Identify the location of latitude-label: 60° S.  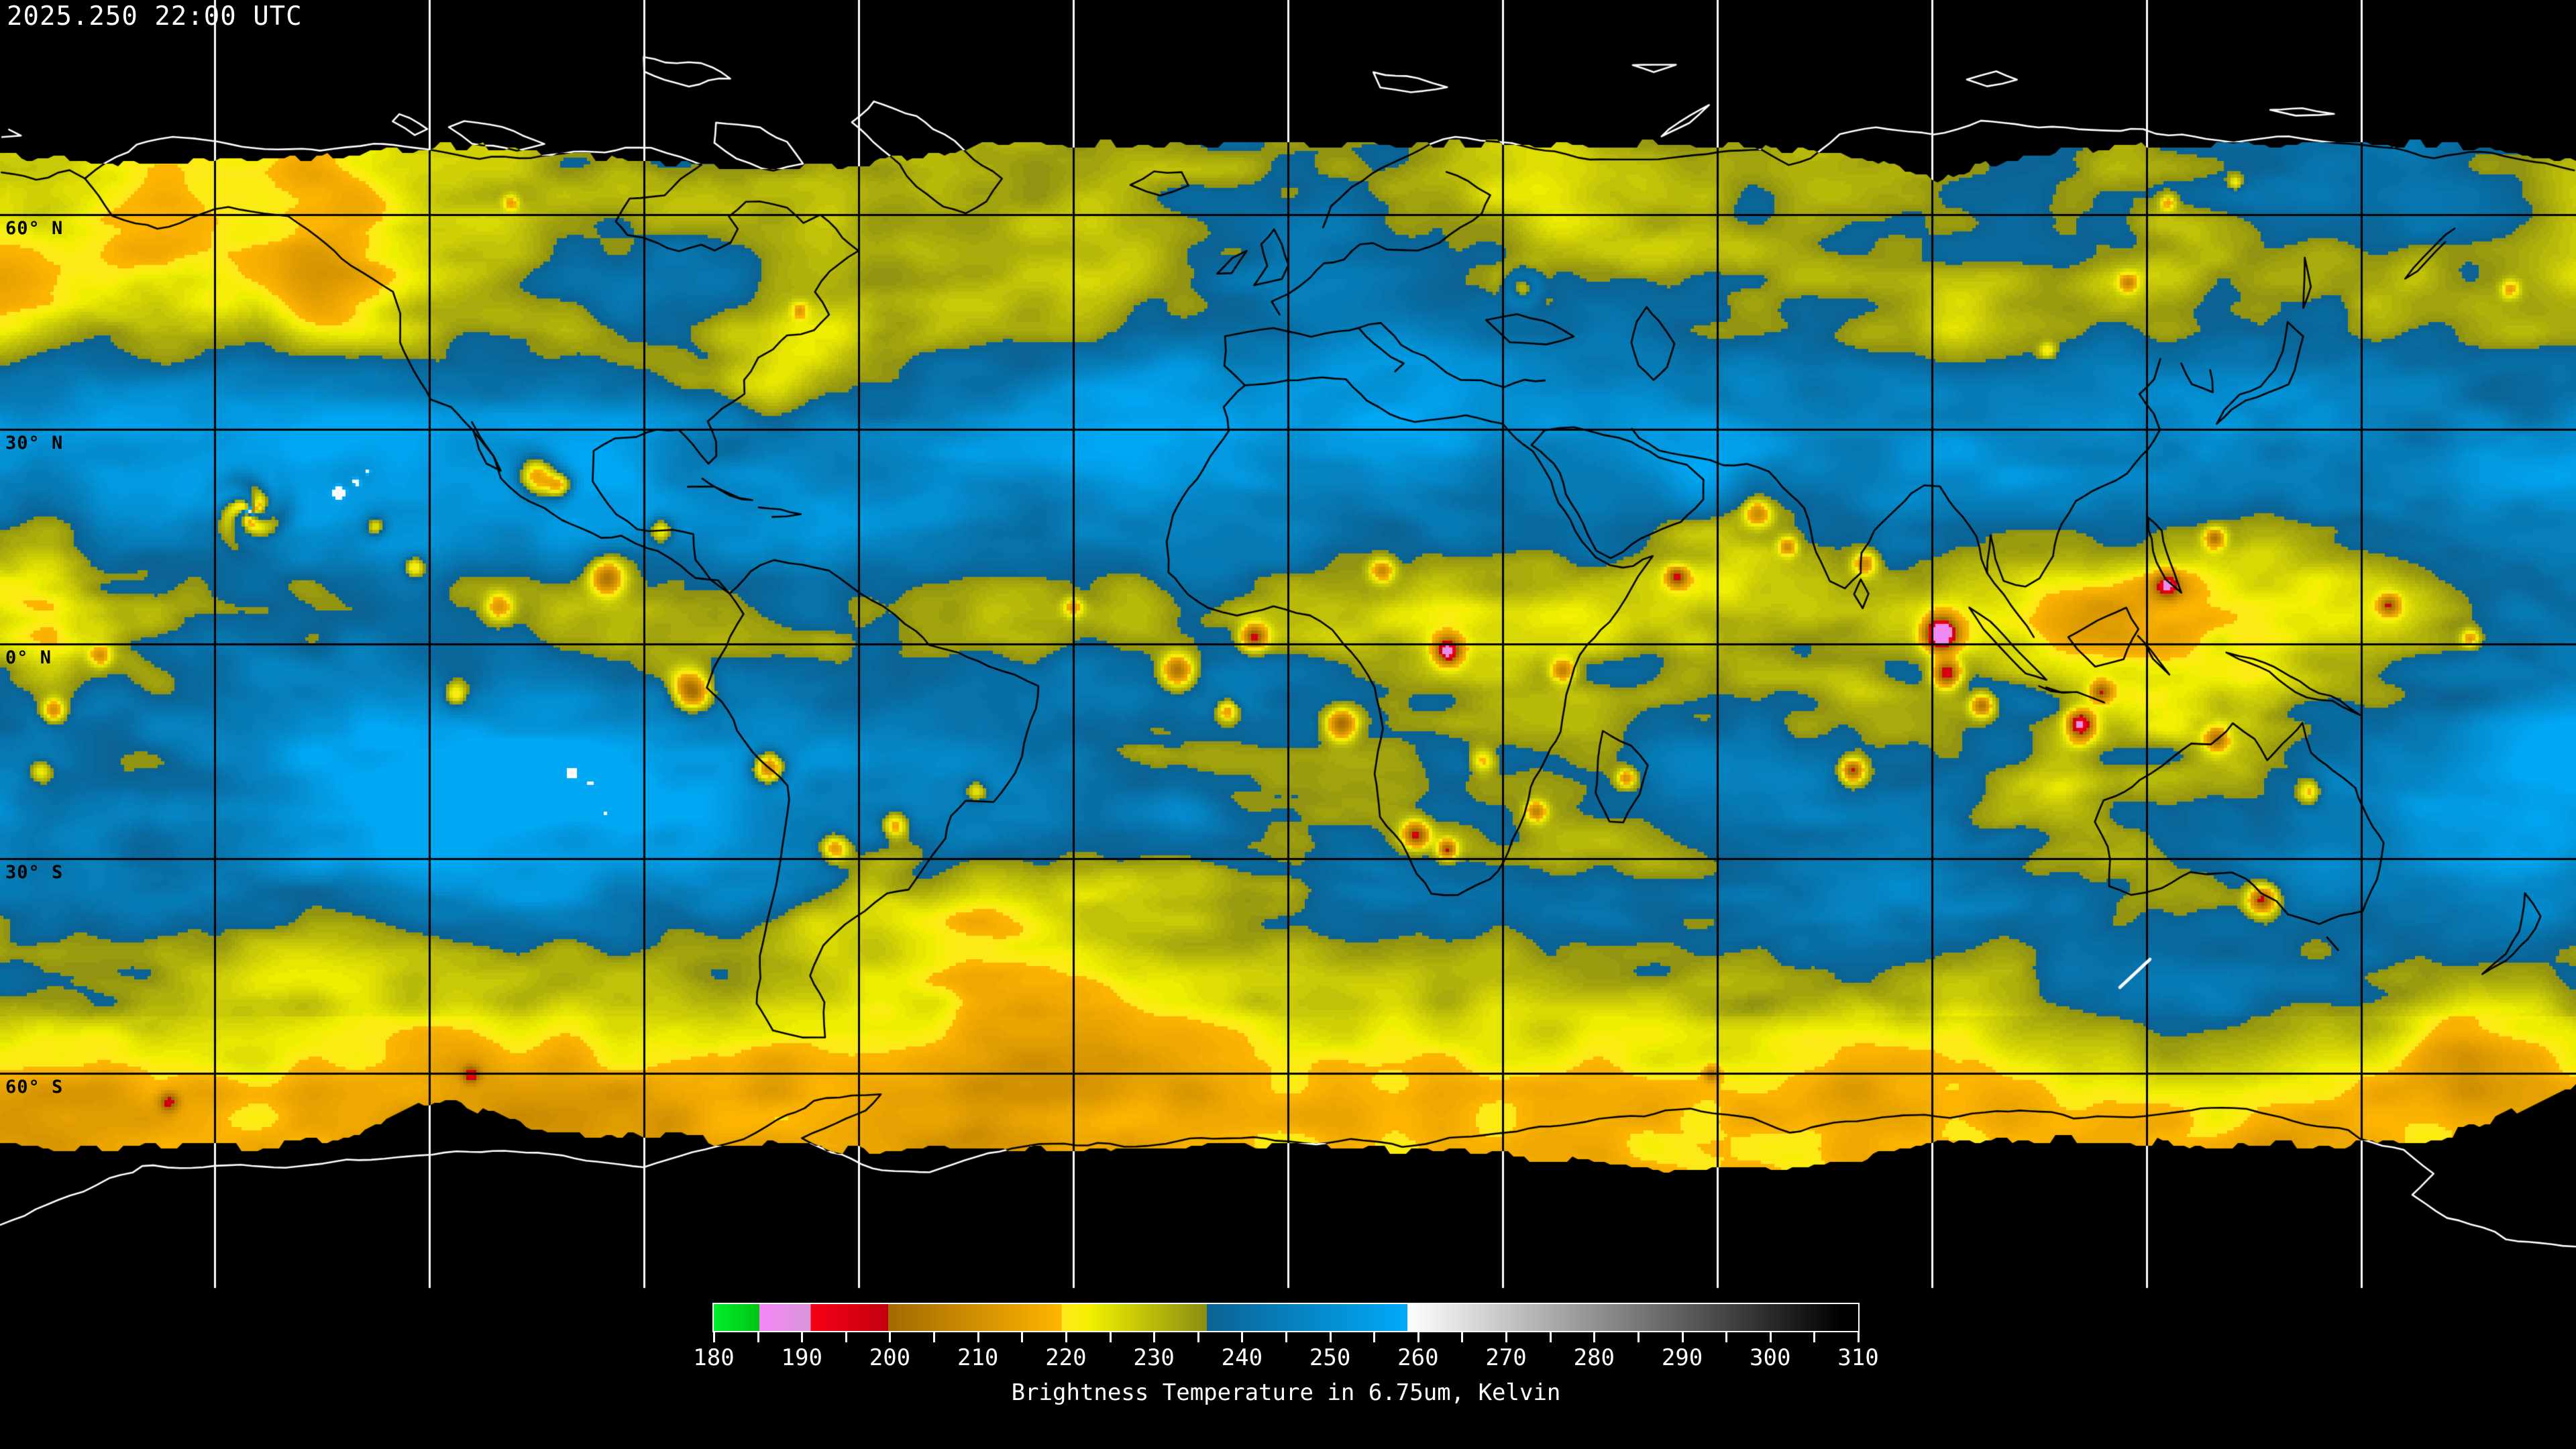
(34, 1087).